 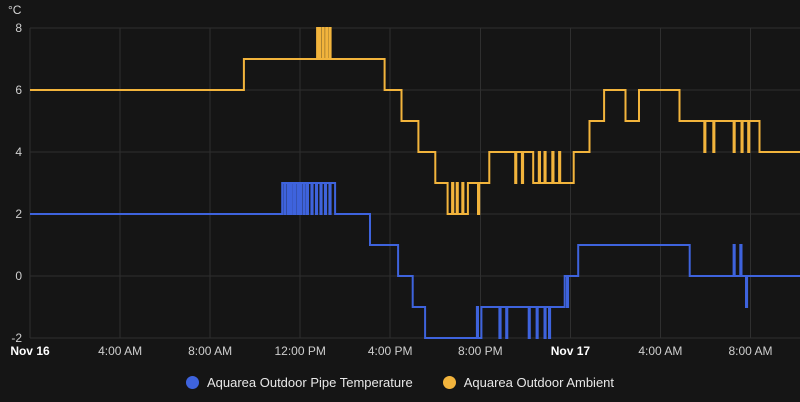 I want to click on svg-text: Nov 16, so click(x=30, y=351).